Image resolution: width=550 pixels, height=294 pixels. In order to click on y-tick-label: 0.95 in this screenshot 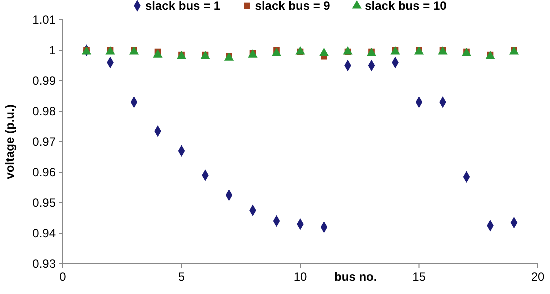, I will do `click(44, 203)`.